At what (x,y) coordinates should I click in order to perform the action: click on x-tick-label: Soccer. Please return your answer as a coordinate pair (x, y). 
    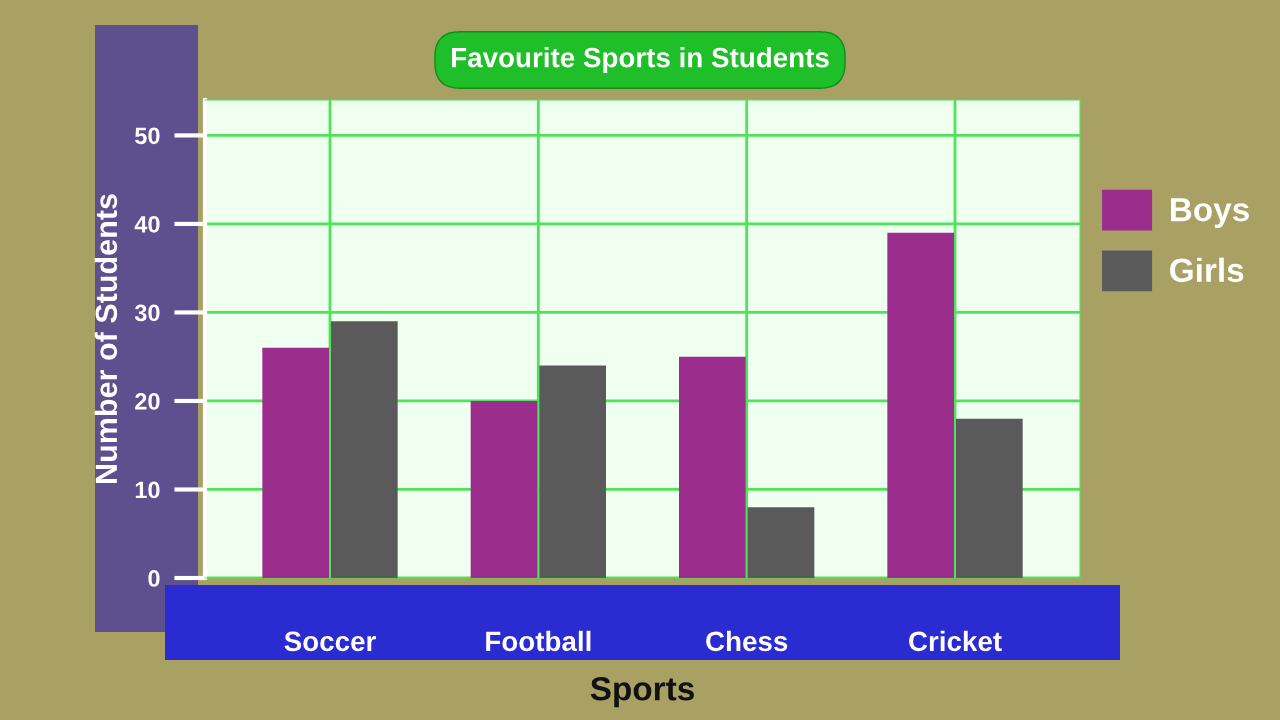
    Looking at the image, I should click on (330, 641).